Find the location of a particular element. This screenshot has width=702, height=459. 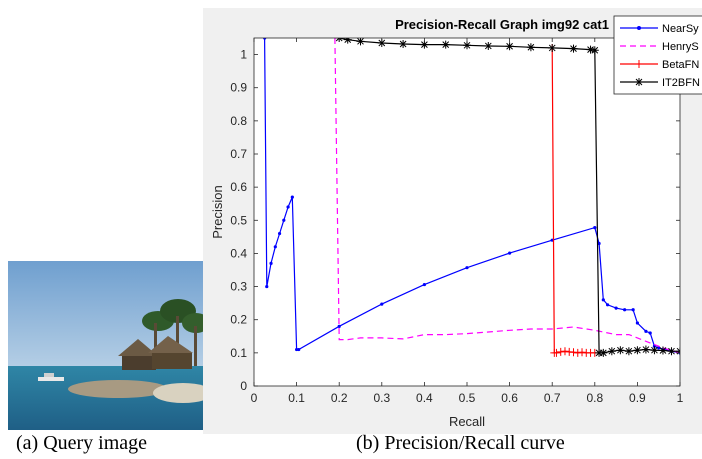

beach-photo is located at coordinates (106, 345).